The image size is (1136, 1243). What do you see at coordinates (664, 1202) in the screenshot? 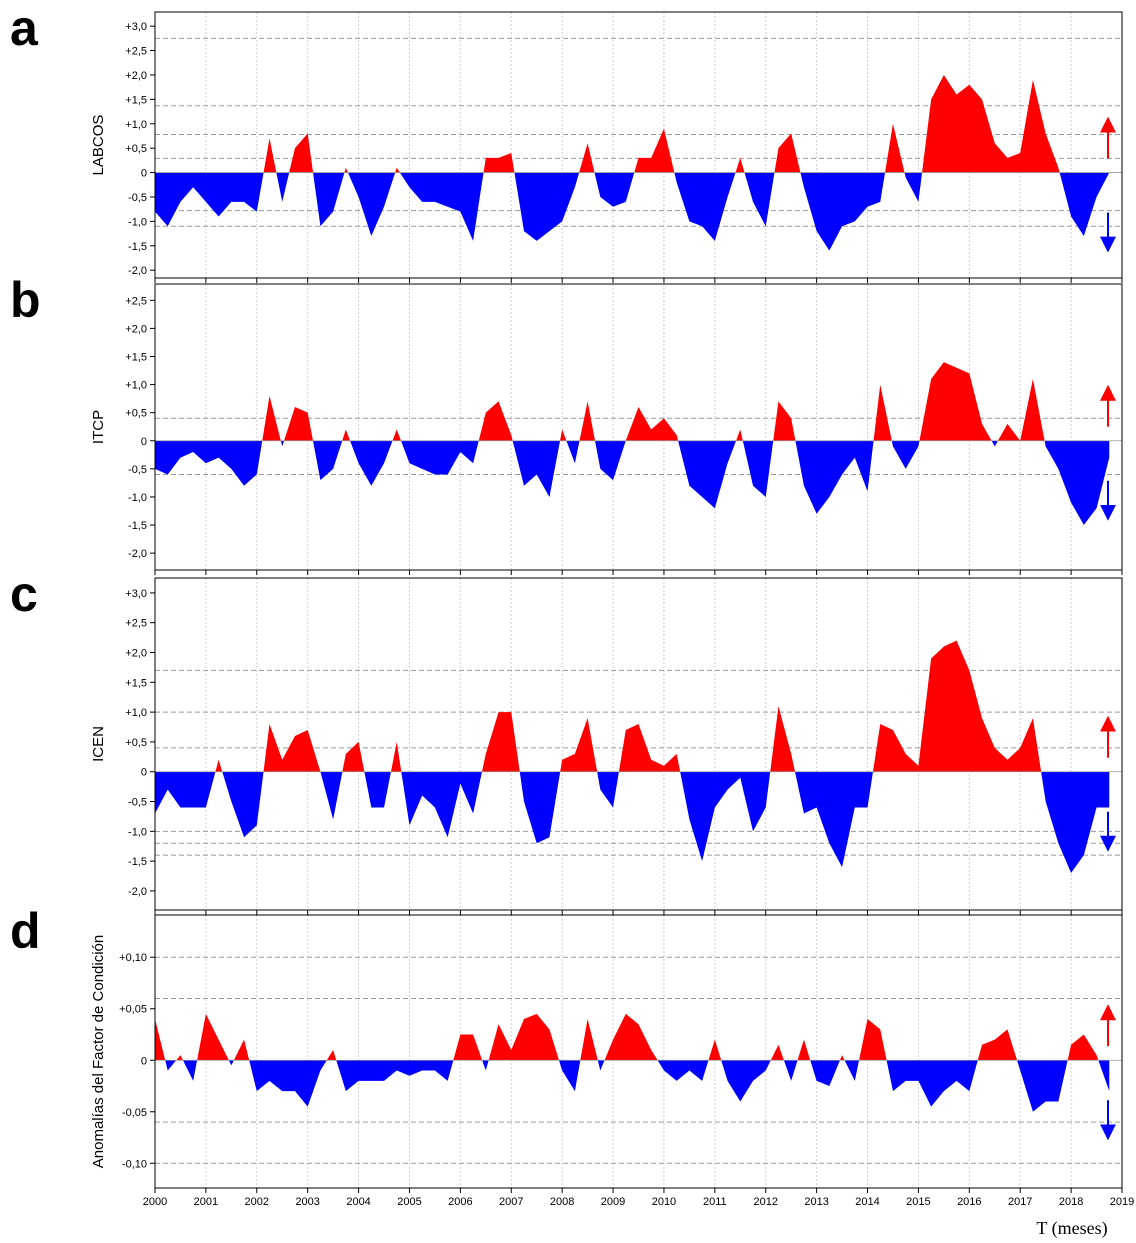
I see `x-tick-label: 2010` at bounding box center [664, 1202].